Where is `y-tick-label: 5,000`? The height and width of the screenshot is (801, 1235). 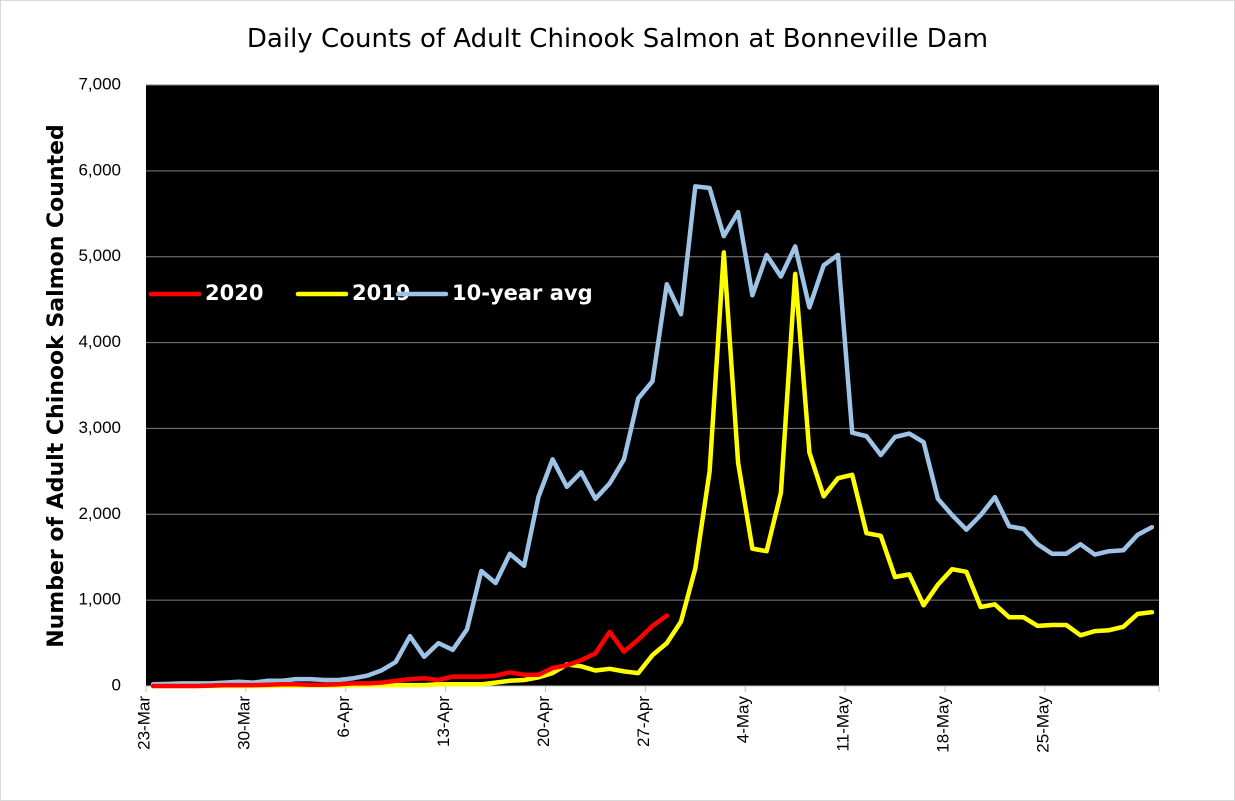 y-tick-label: 5,000 is located at coordinates (99, 255).